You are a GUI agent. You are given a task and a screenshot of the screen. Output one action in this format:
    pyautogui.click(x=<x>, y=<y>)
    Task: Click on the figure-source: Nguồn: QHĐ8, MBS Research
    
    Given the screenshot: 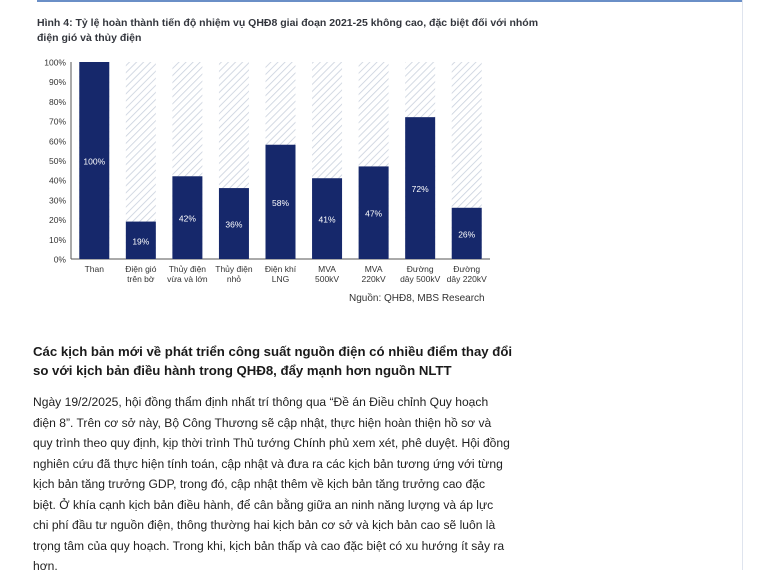 What is the action you would take?
    pyautogui.click(x=417, y=298)
    